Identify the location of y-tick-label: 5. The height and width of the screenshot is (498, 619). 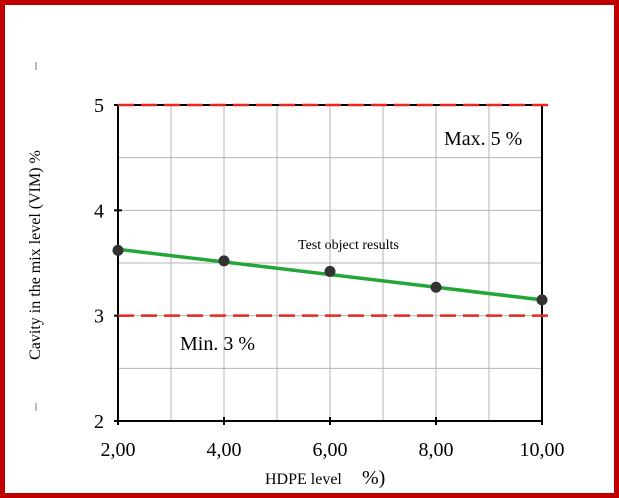
(99, 106).